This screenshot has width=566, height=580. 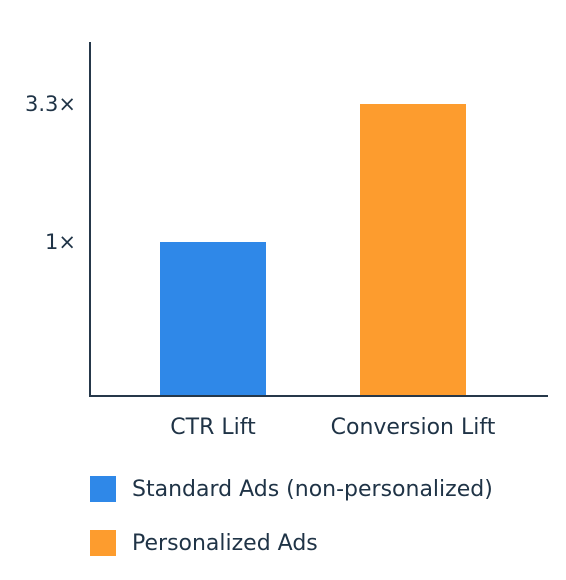 What do you see at coordinates (413, 427) in the screenshot?
I see `x-category-label-1: Conversion Lift` at bounding box center [413, 427].